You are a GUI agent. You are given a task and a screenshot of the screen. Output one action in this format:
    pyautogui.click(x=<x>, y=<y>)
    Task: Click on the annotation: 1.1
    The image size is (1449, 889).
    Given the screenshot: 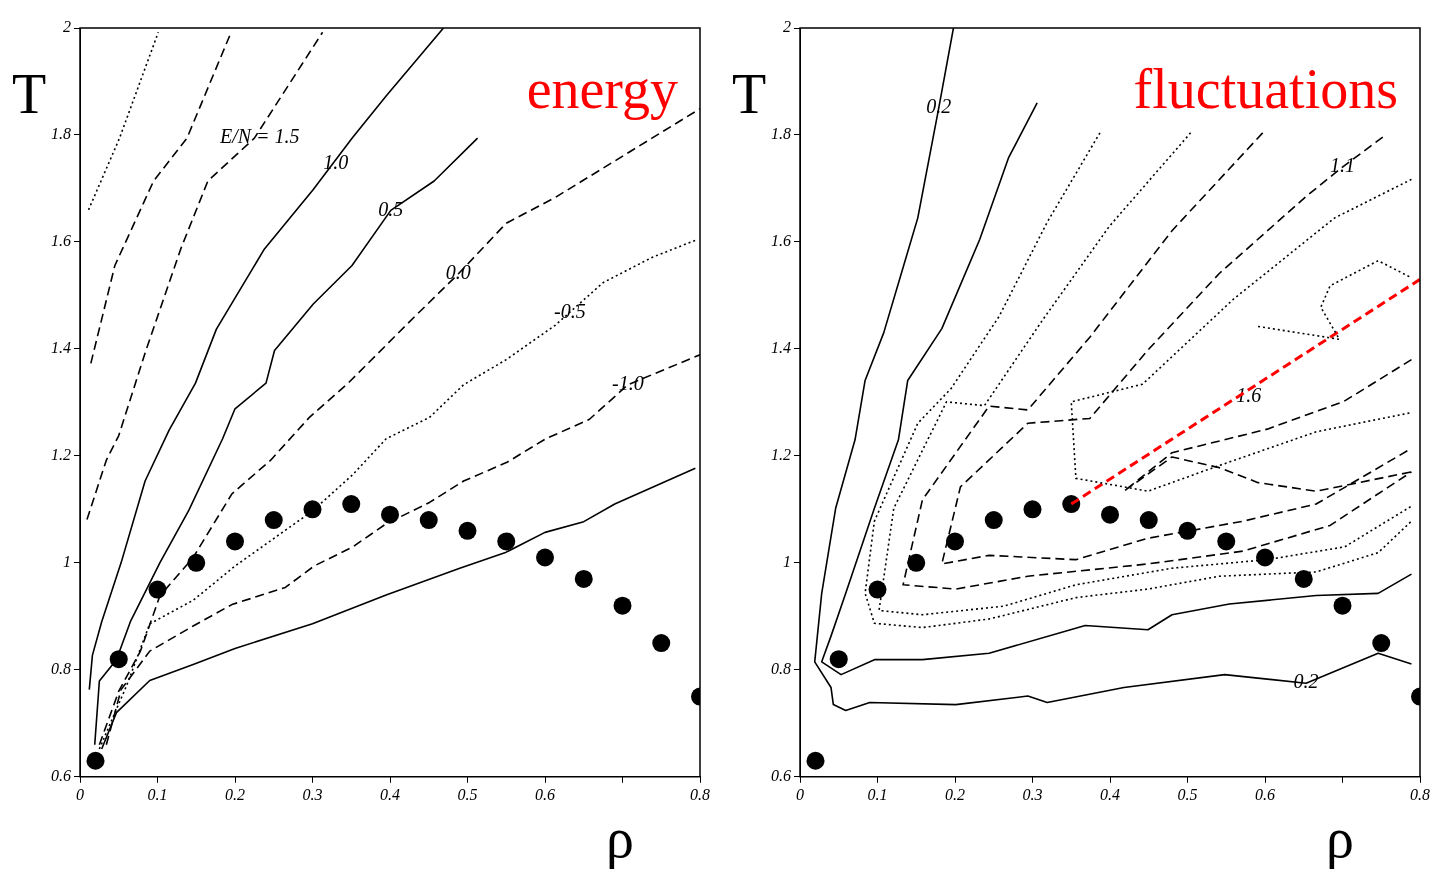 What is the action you would take?
    pyautogui.click(x=1342, y=165)
    